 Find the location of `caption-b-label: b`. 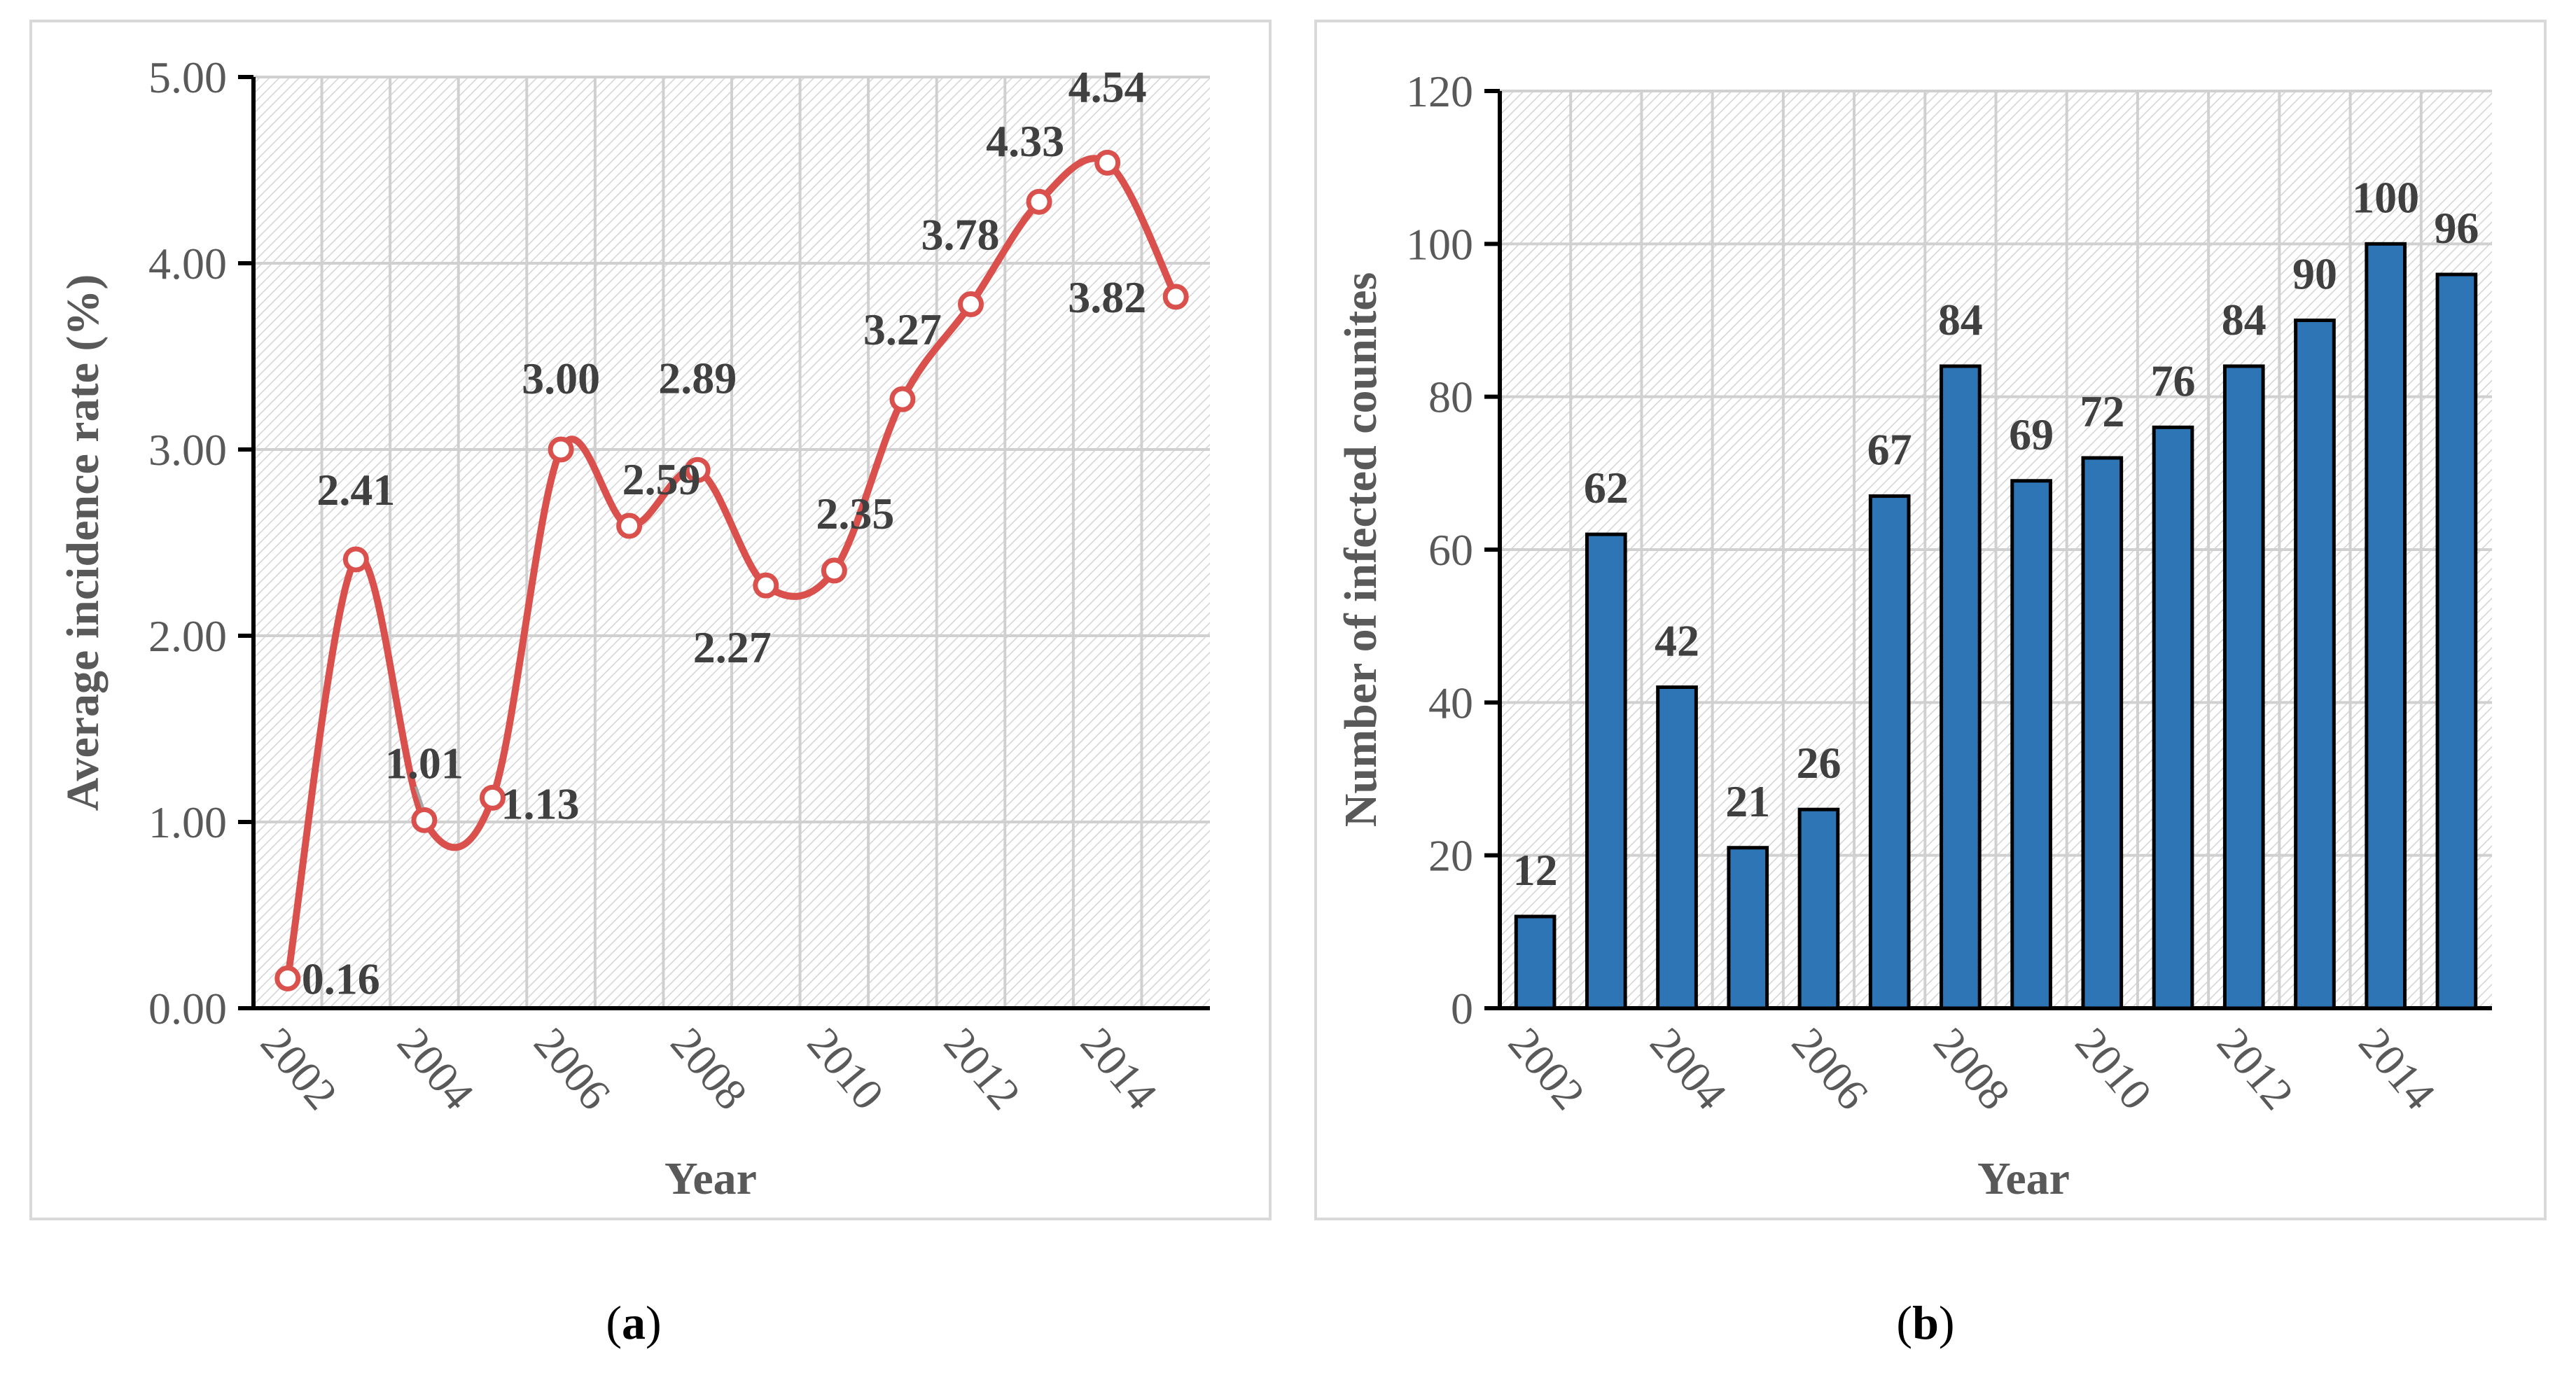

caption-b-label: b is located at coordinates (1925, 1322).